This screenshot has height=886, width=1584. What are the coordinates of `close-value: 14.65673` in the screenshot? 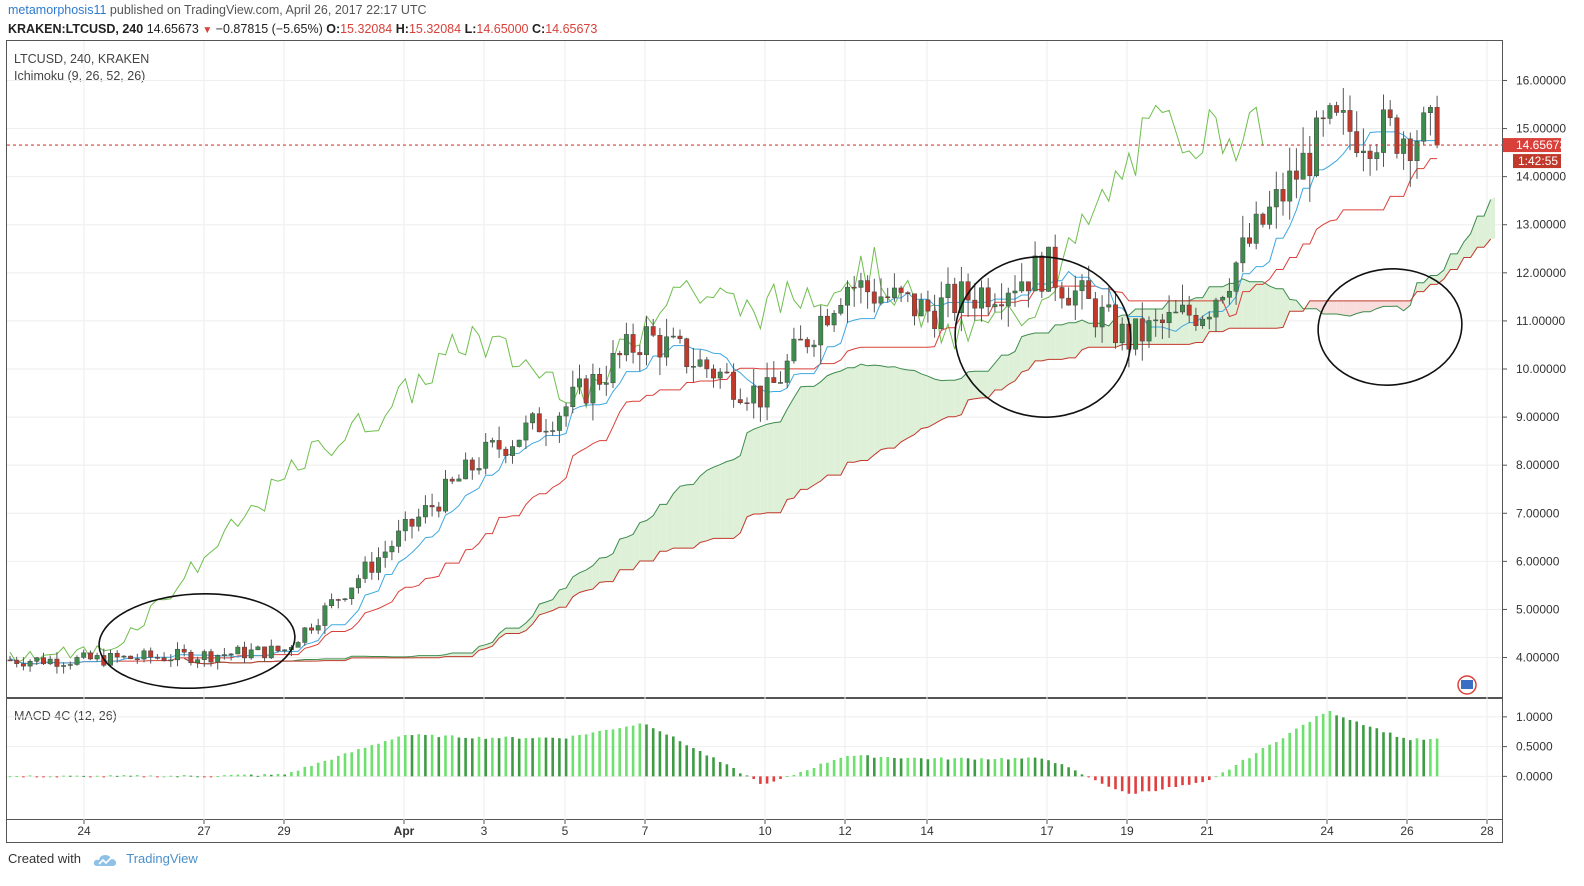 It's located at (571, 29).